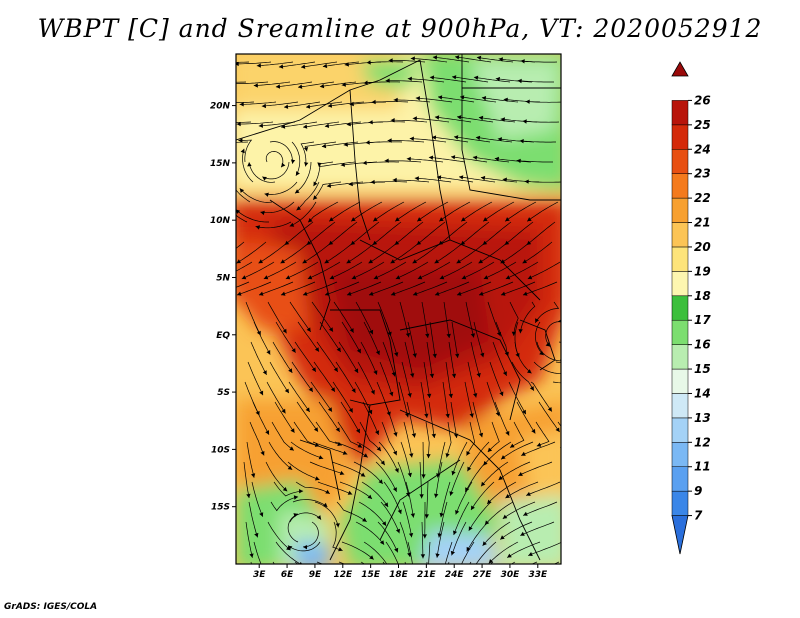 This screenshot has height=618, width=800. Describe the element at coordinates (702, 198) in the screenshot. I see `colorbar-label: 22` at that location.